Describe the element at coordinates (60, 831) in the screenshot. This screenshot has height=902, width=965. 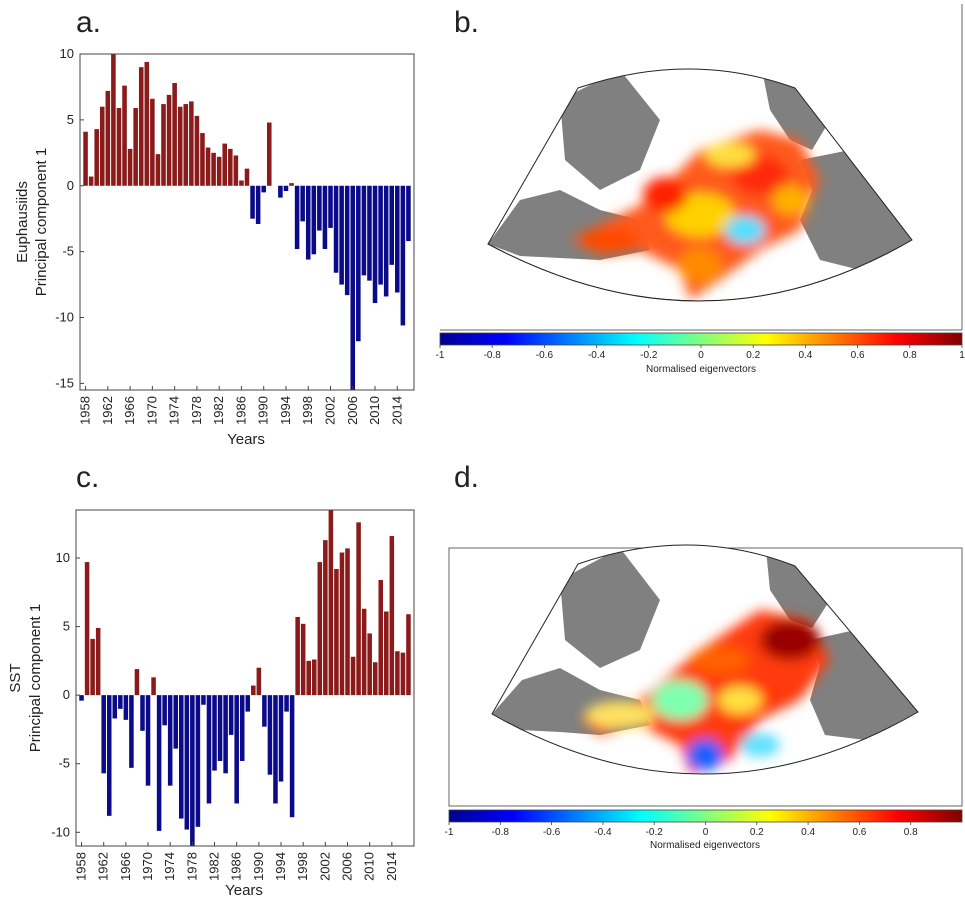
I see `ytick-label: -10` at that location.